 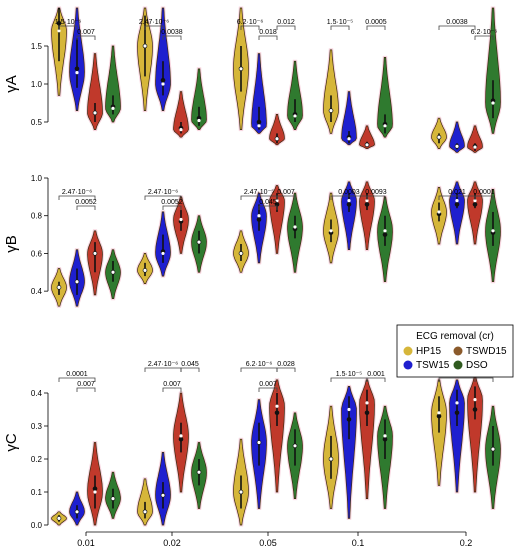 What do you see at coordinates (86, 543) in the screenshot?
I see `x-tick-label: 0.01` at bounding box center [86, 543].